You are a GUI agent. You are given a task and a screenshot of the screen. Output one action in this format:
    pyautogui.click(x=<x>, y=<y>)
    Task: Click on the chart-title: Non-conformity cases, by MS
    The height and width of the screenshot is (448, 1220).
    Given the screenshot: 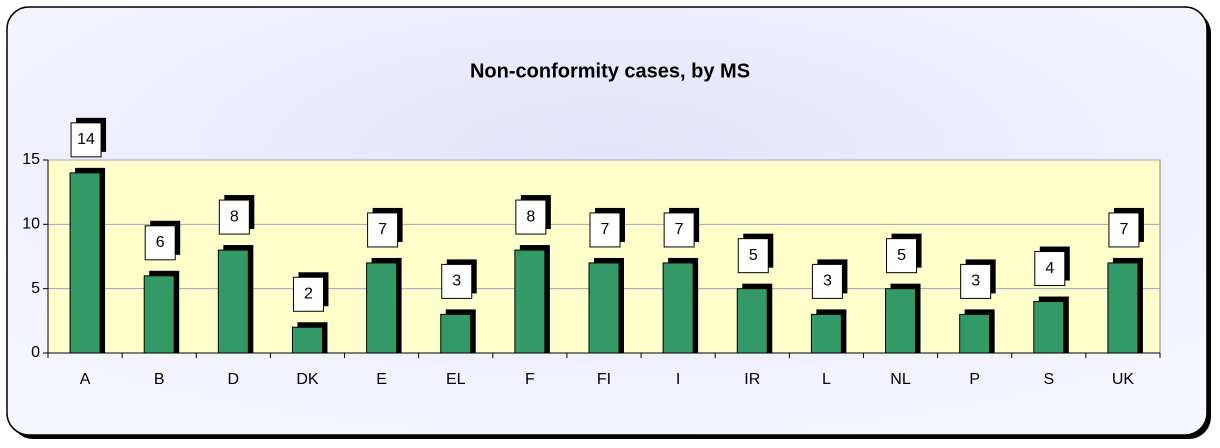 What is the action you would take?
    pyautogui.click(x=610, y=71)
    